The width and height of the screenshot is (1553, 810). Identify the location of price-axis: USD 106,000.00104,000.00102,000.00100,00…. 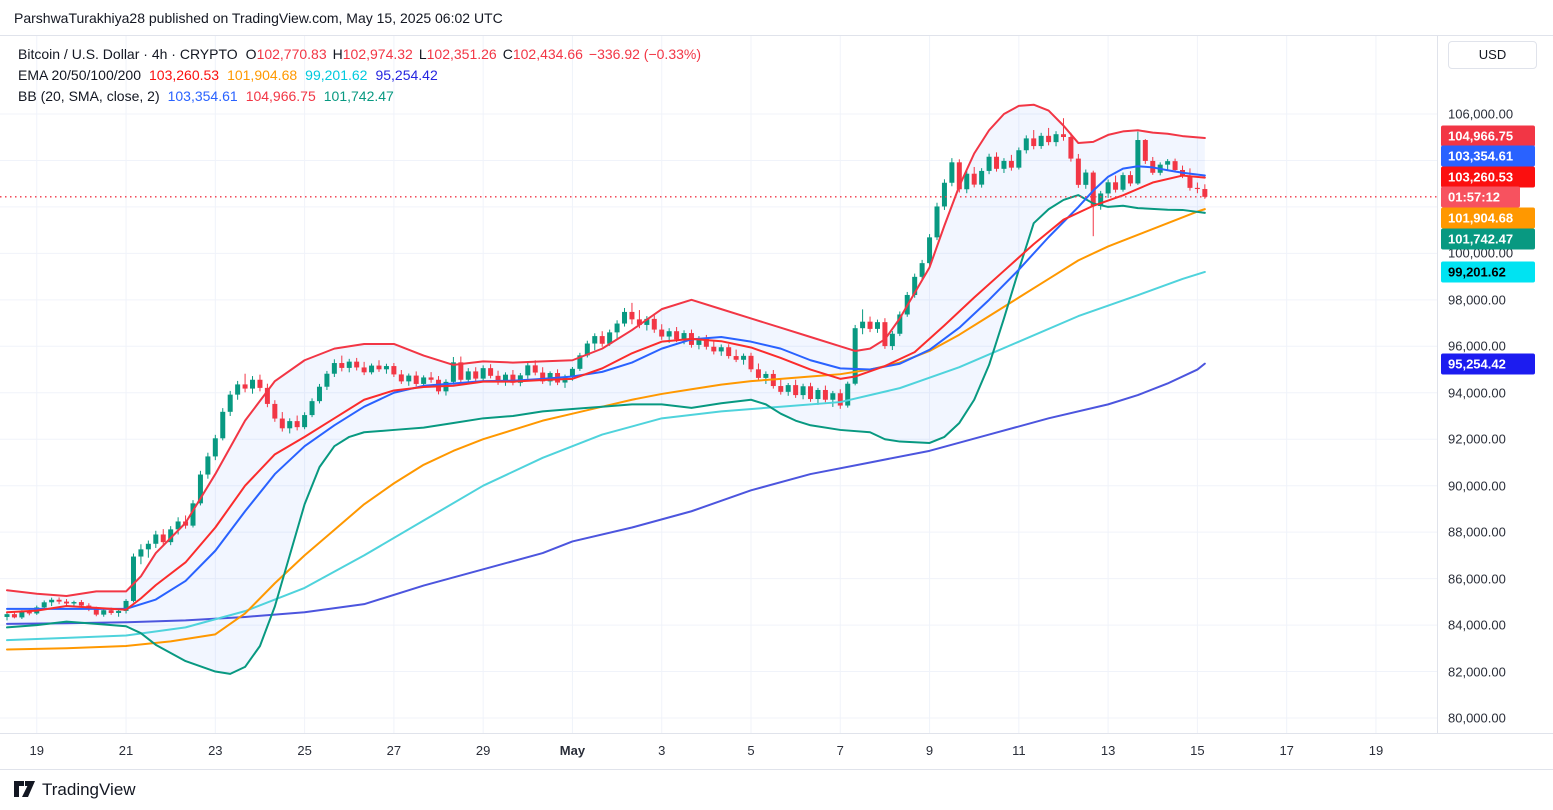
(1495, 403).